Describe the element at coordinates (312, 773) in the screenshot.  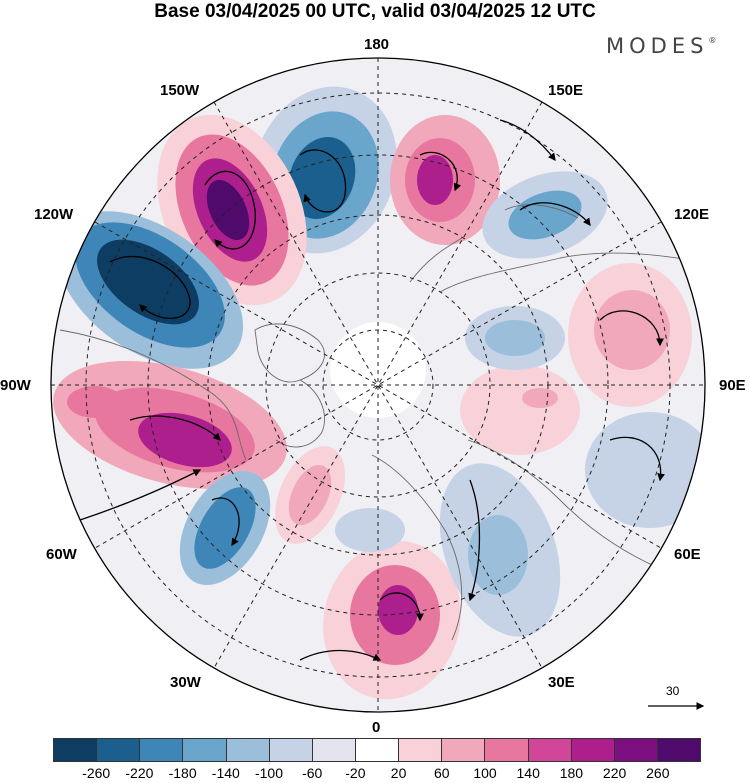
I see `colorbar-tick-label: -60` at that location.